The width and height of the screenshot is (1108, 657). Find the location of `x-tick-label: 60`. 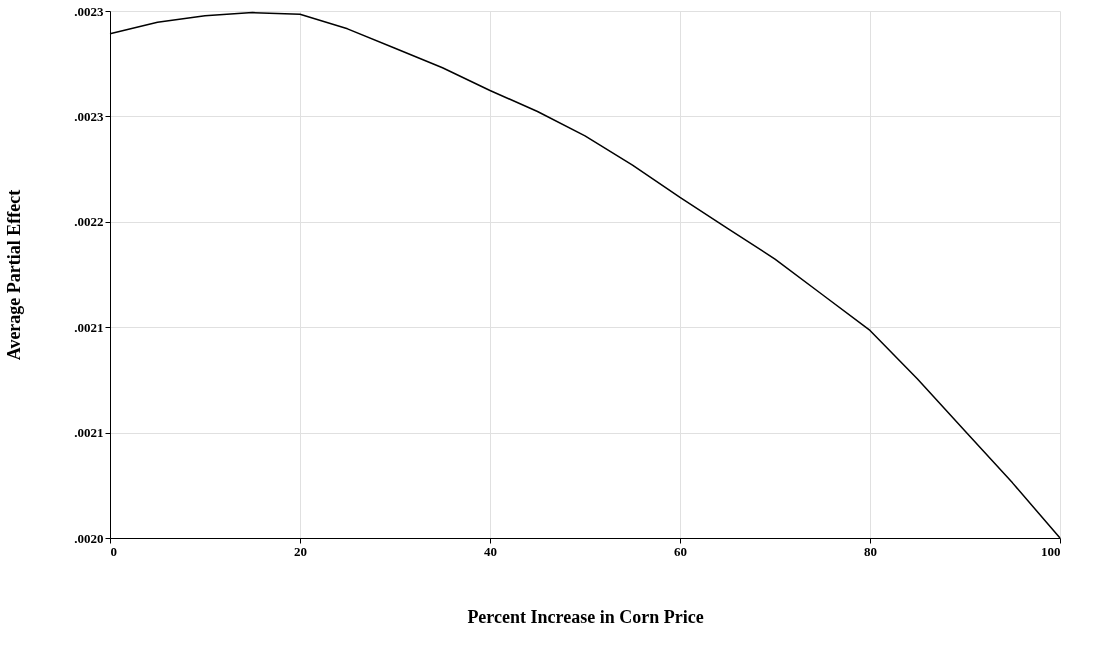

x-tick-label: 60 is located at coordinates (680, 551).